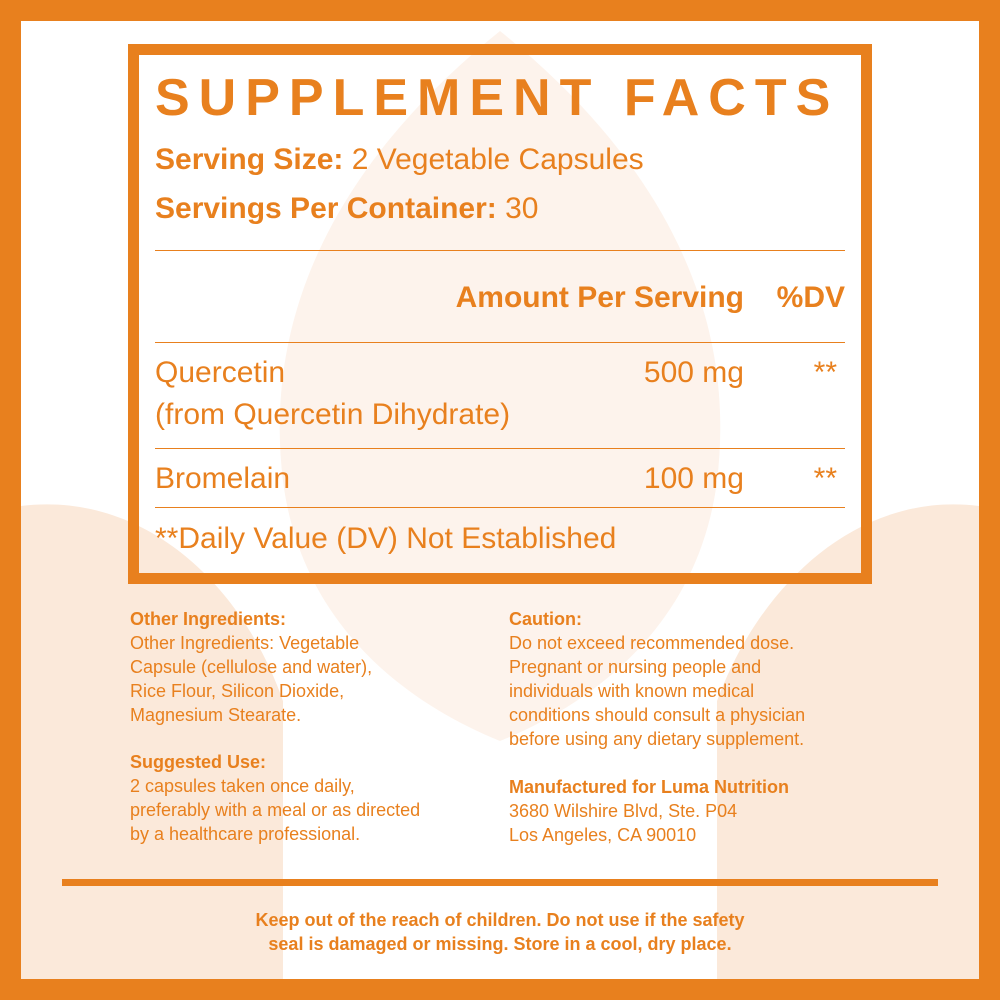  Describe the element at coordinates (245, 834) in the screenshot. I see `text-line: by a healthcare professional.` at that location.